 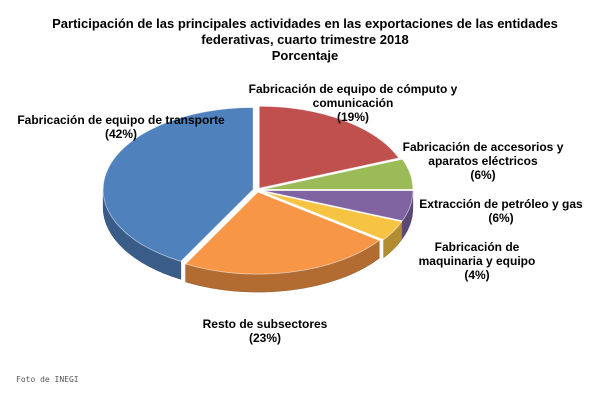 I want to click on slice-label-maquinaria-line-2: maquinaria y equipo, so click(x=477, y=261).